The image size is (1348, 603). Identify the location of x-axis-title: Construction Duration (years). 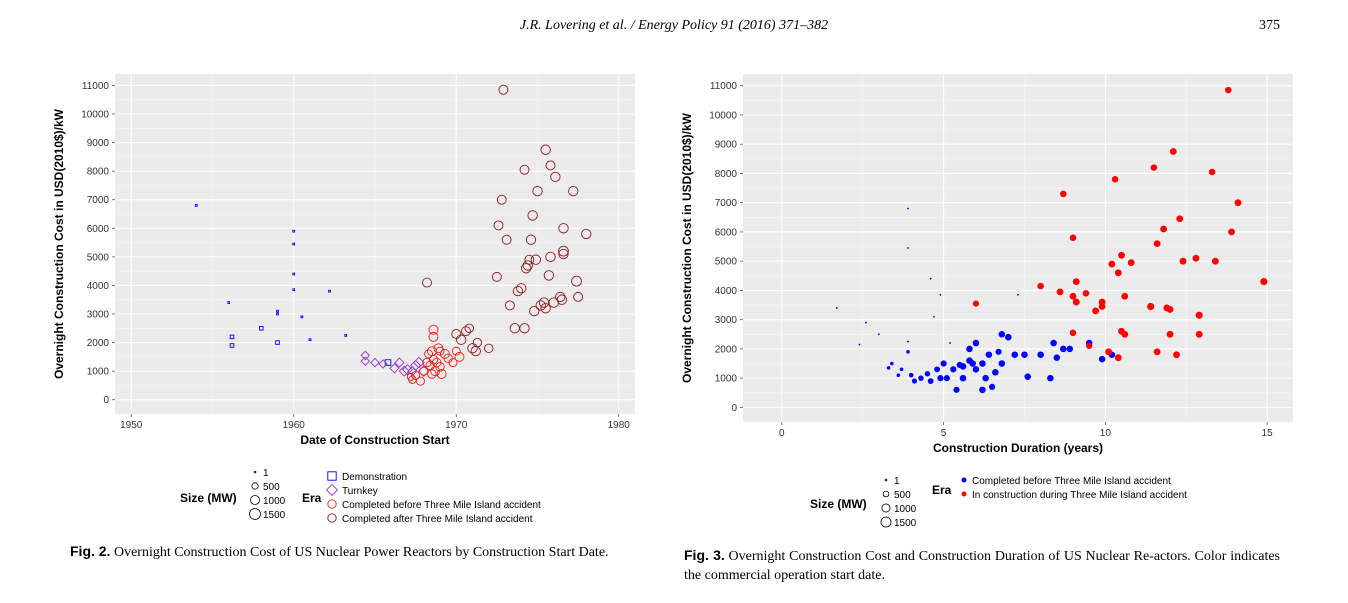
(1018, 448).